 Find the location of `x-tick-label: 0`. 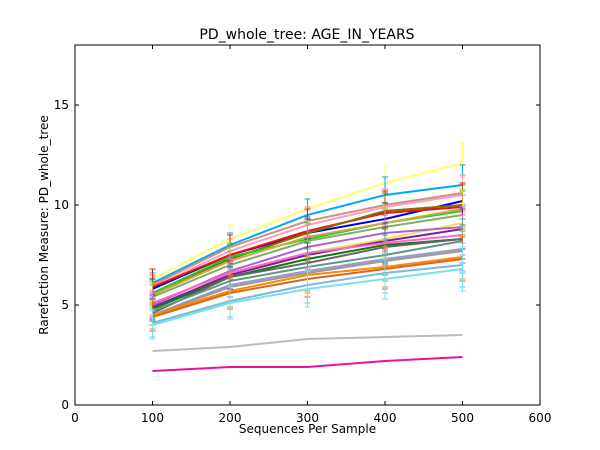

x-tick-label: 0 is located at coordinates (75, 418).